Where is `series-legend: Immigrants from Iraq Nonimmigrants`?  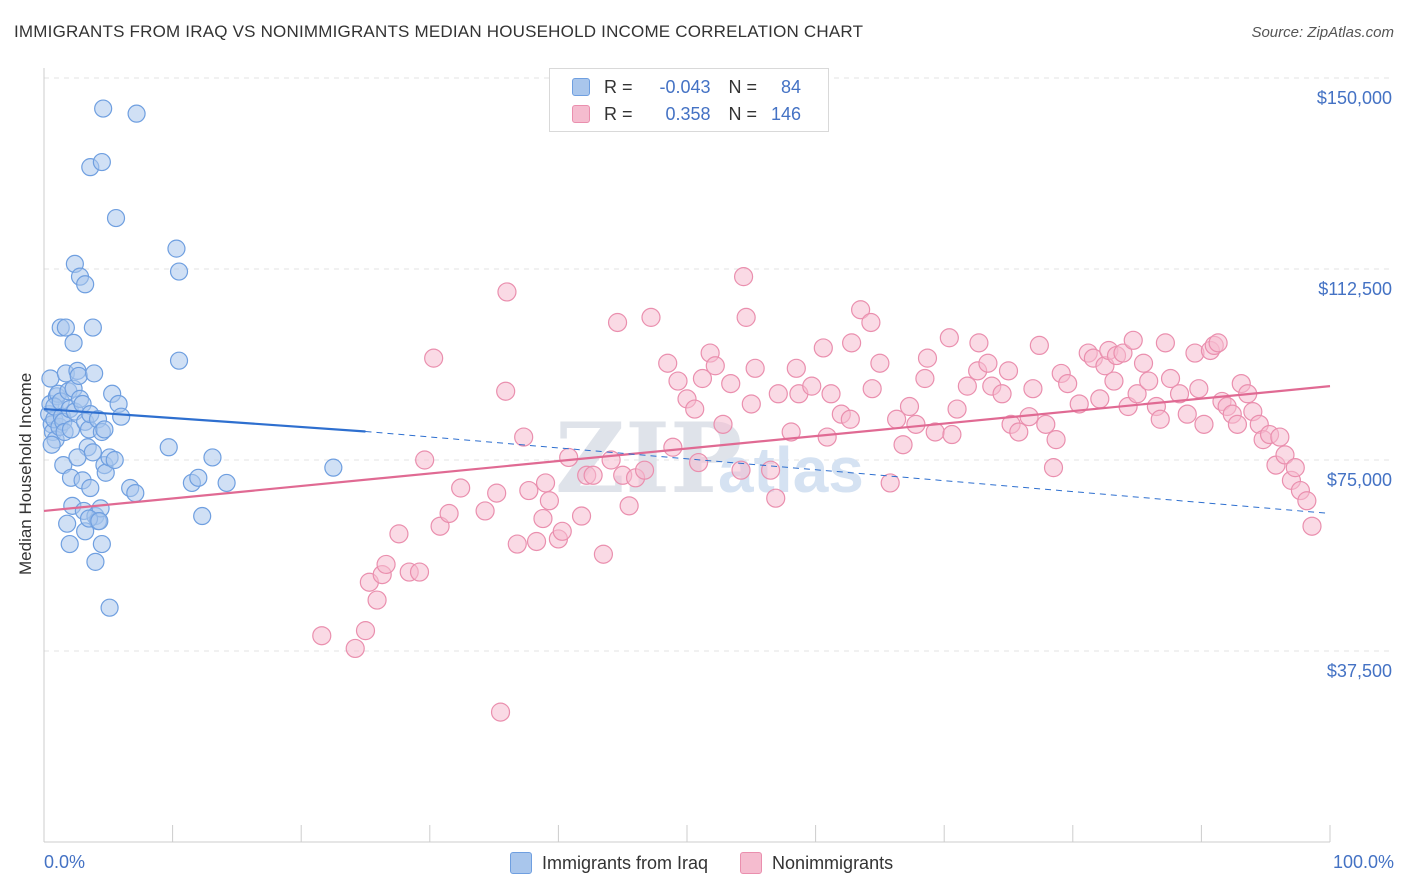 series-legend: Immigrants from Iraq Nonimmigrants is located at coordinates (717, 863).